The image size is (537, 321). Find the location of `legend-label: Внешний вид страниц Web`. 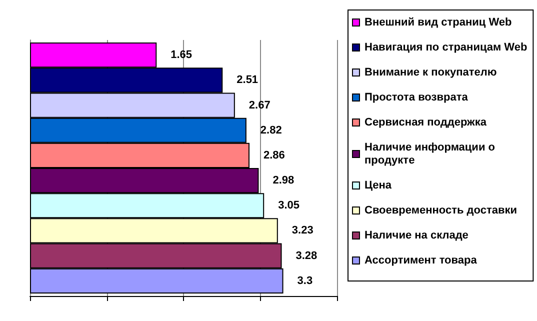

legend-label: Внешний вид страниц Web is located at coordinates (438, 22).